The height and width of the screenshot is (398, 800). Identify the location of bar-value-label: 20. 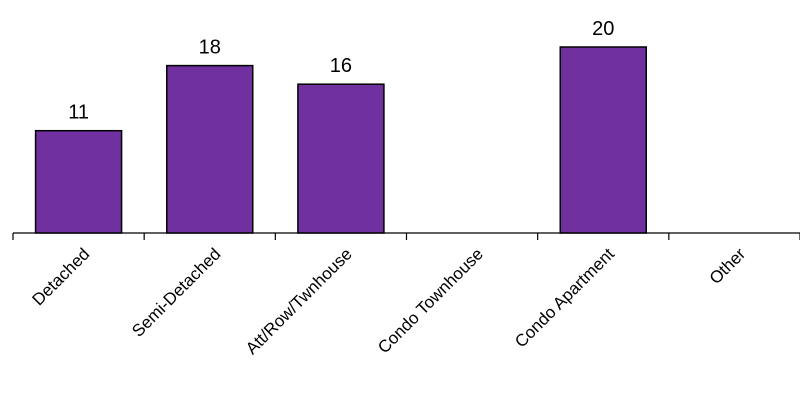
(603, 29).